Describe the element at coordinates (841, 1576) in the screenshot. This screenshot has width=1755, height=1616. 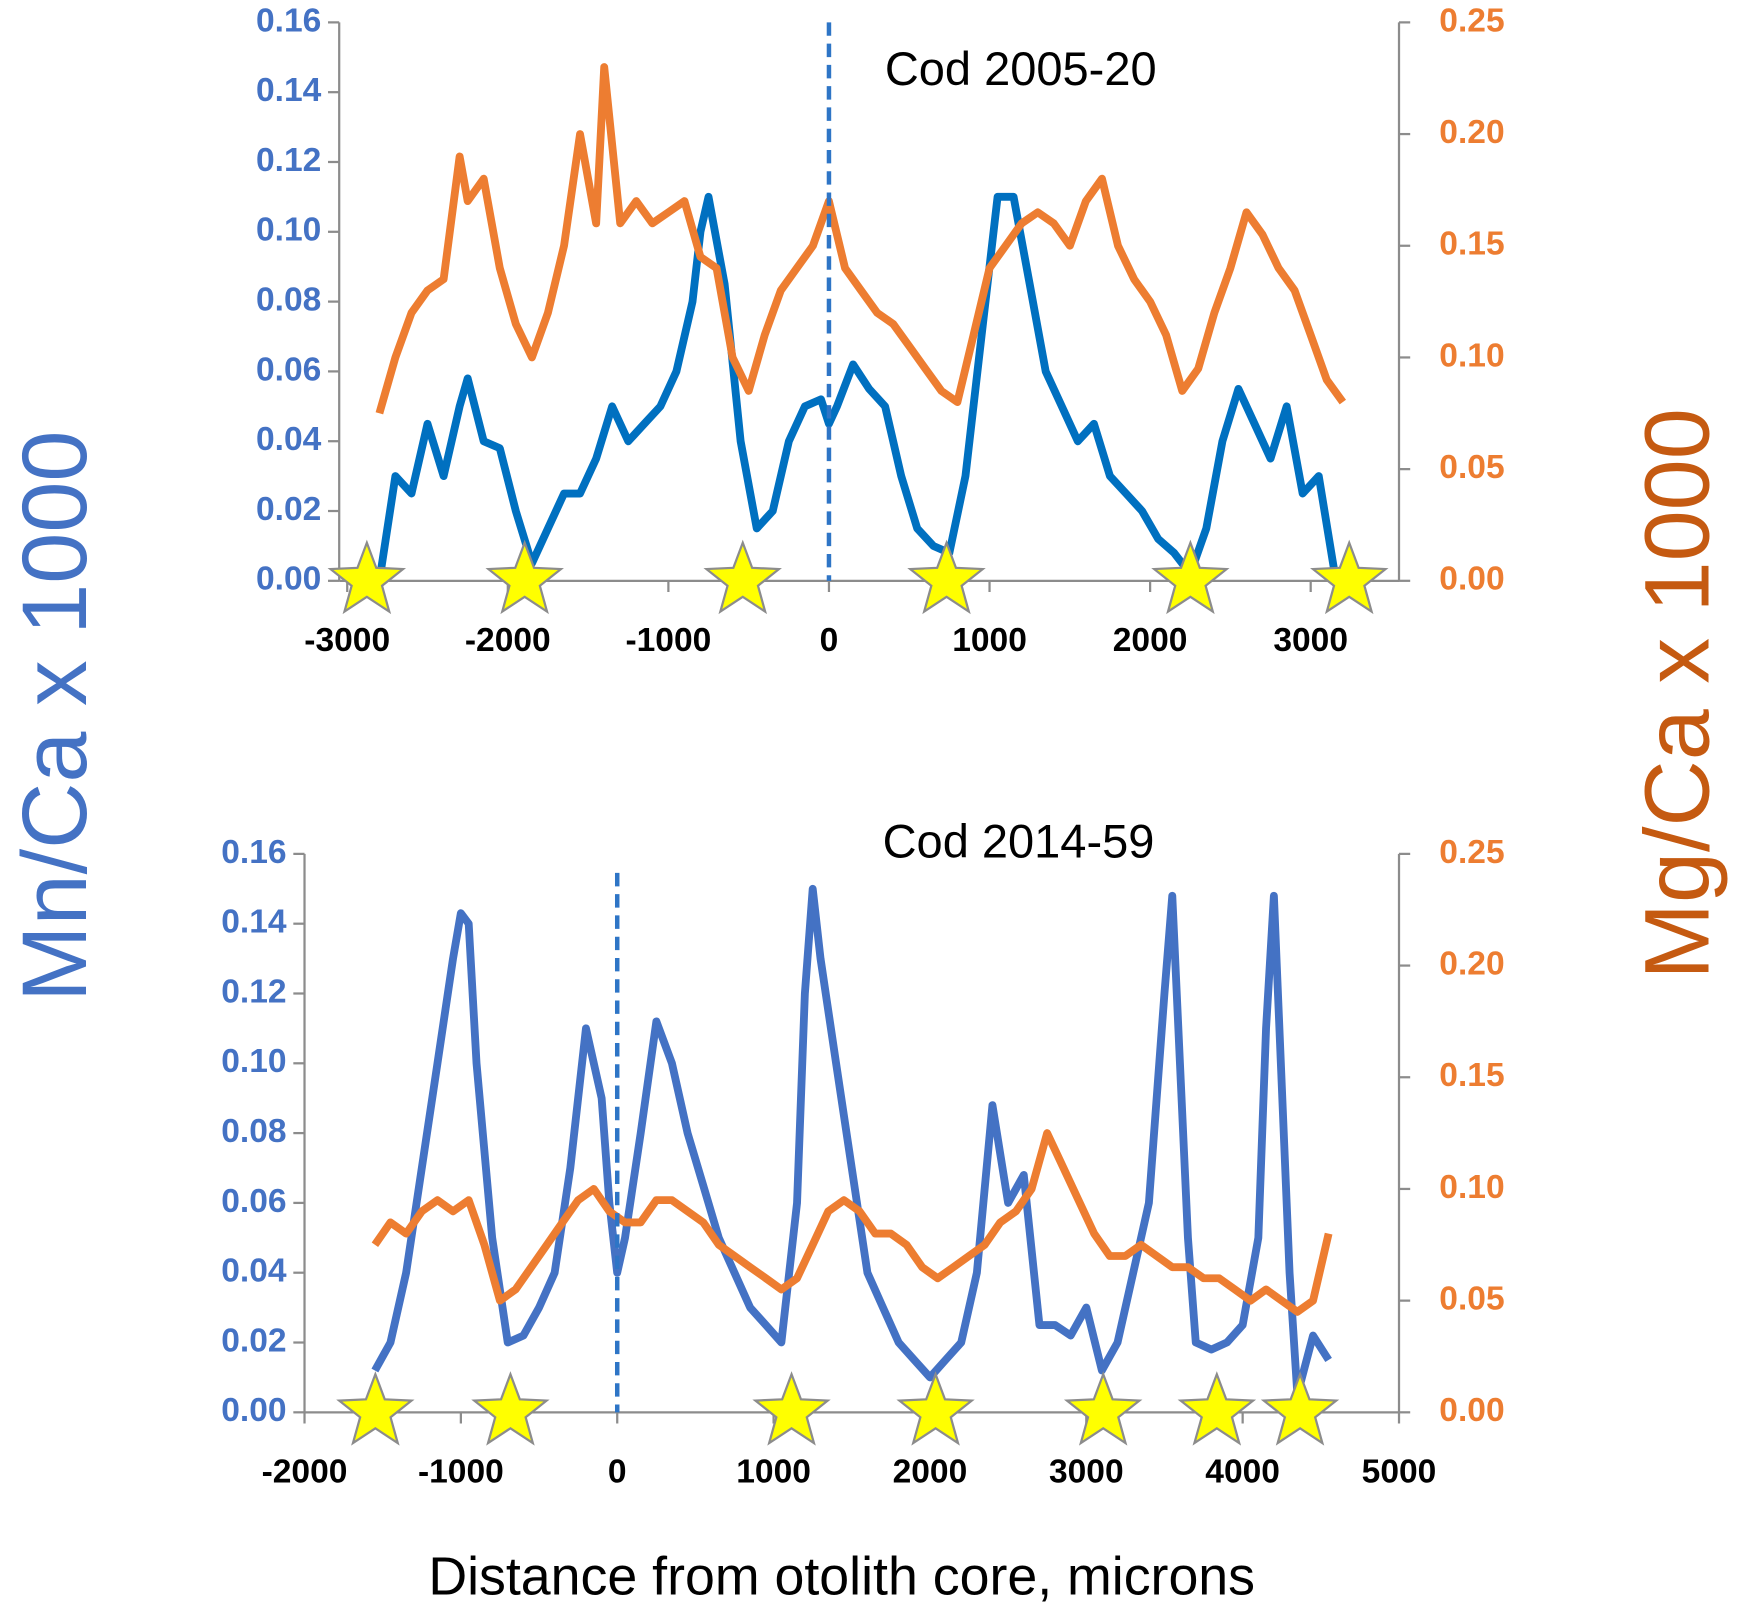
I see `x-axis-label: Distance from otolith core, microns` at that location.